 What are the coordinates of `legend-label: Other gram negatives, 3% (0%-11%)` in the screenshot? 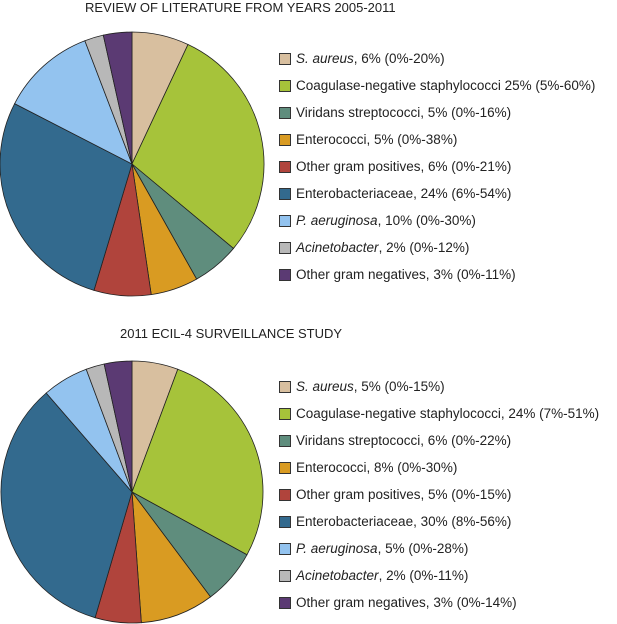 It's located at (406, 274).